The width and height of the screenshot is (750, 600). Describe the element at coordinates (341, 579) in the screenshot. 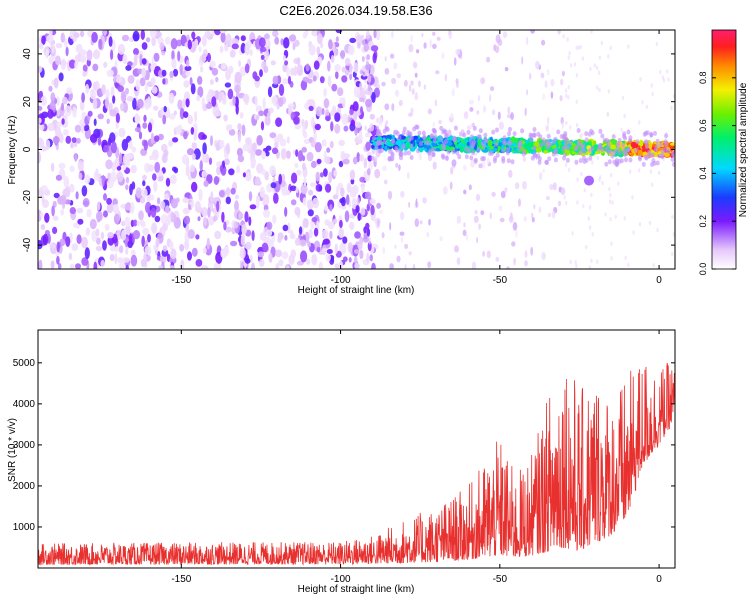

I see `x-tick-label: -100` at that location.